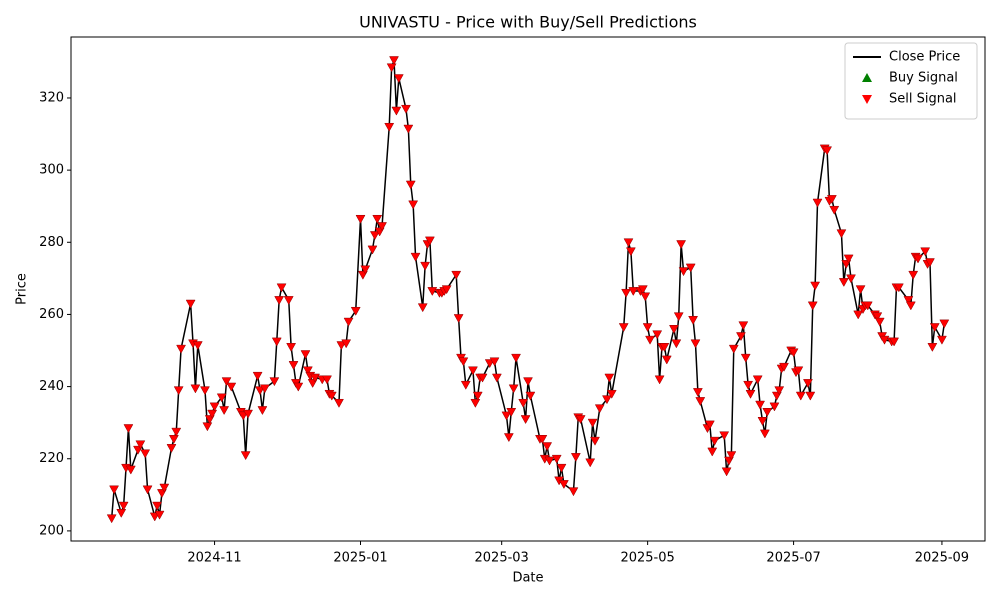 This screenshot has width=1000, height=600. Describe the element at coordinates (793, 558) in the screenshot. I see `x-tick-label: 2025-07` at that location.